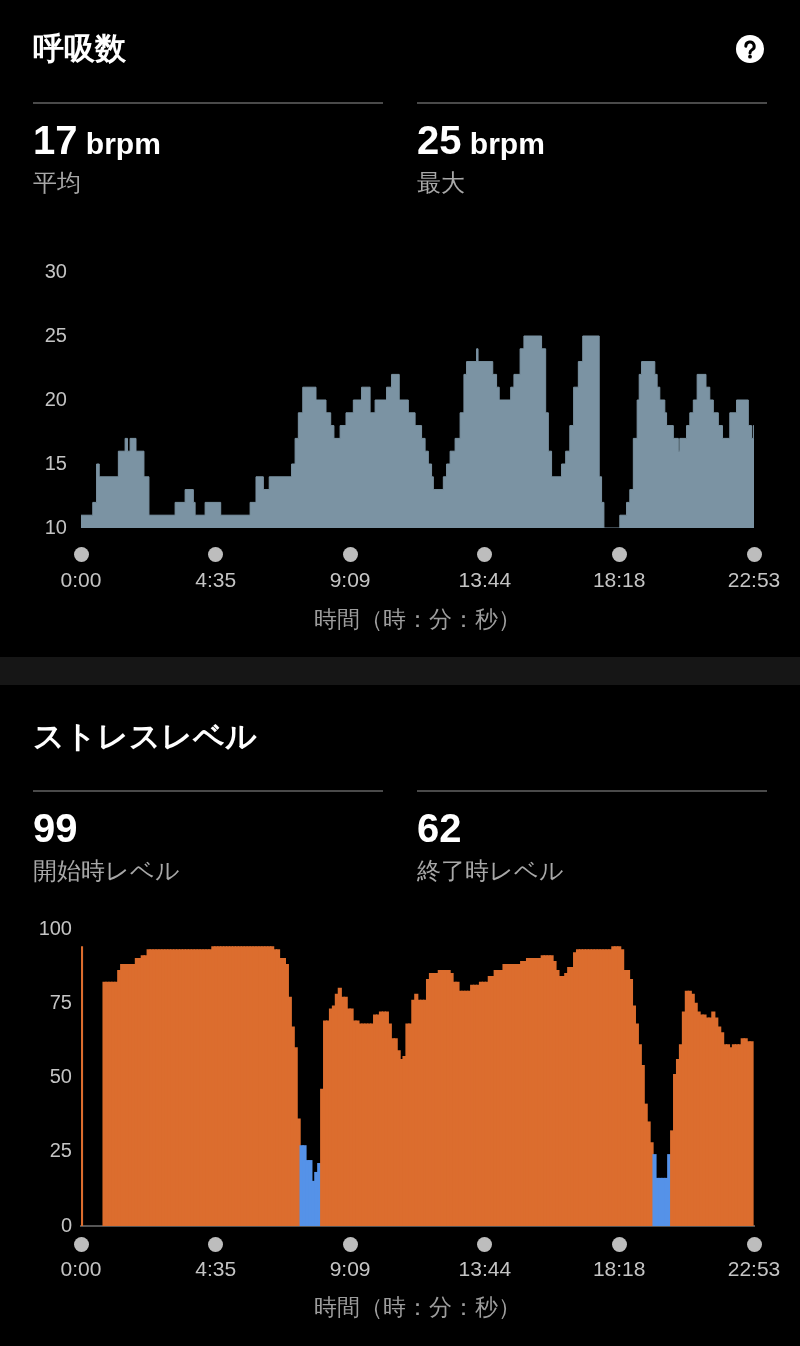 The image size is (800, 1346). I want to click on y-tick-label: 20, so click(55, 398).